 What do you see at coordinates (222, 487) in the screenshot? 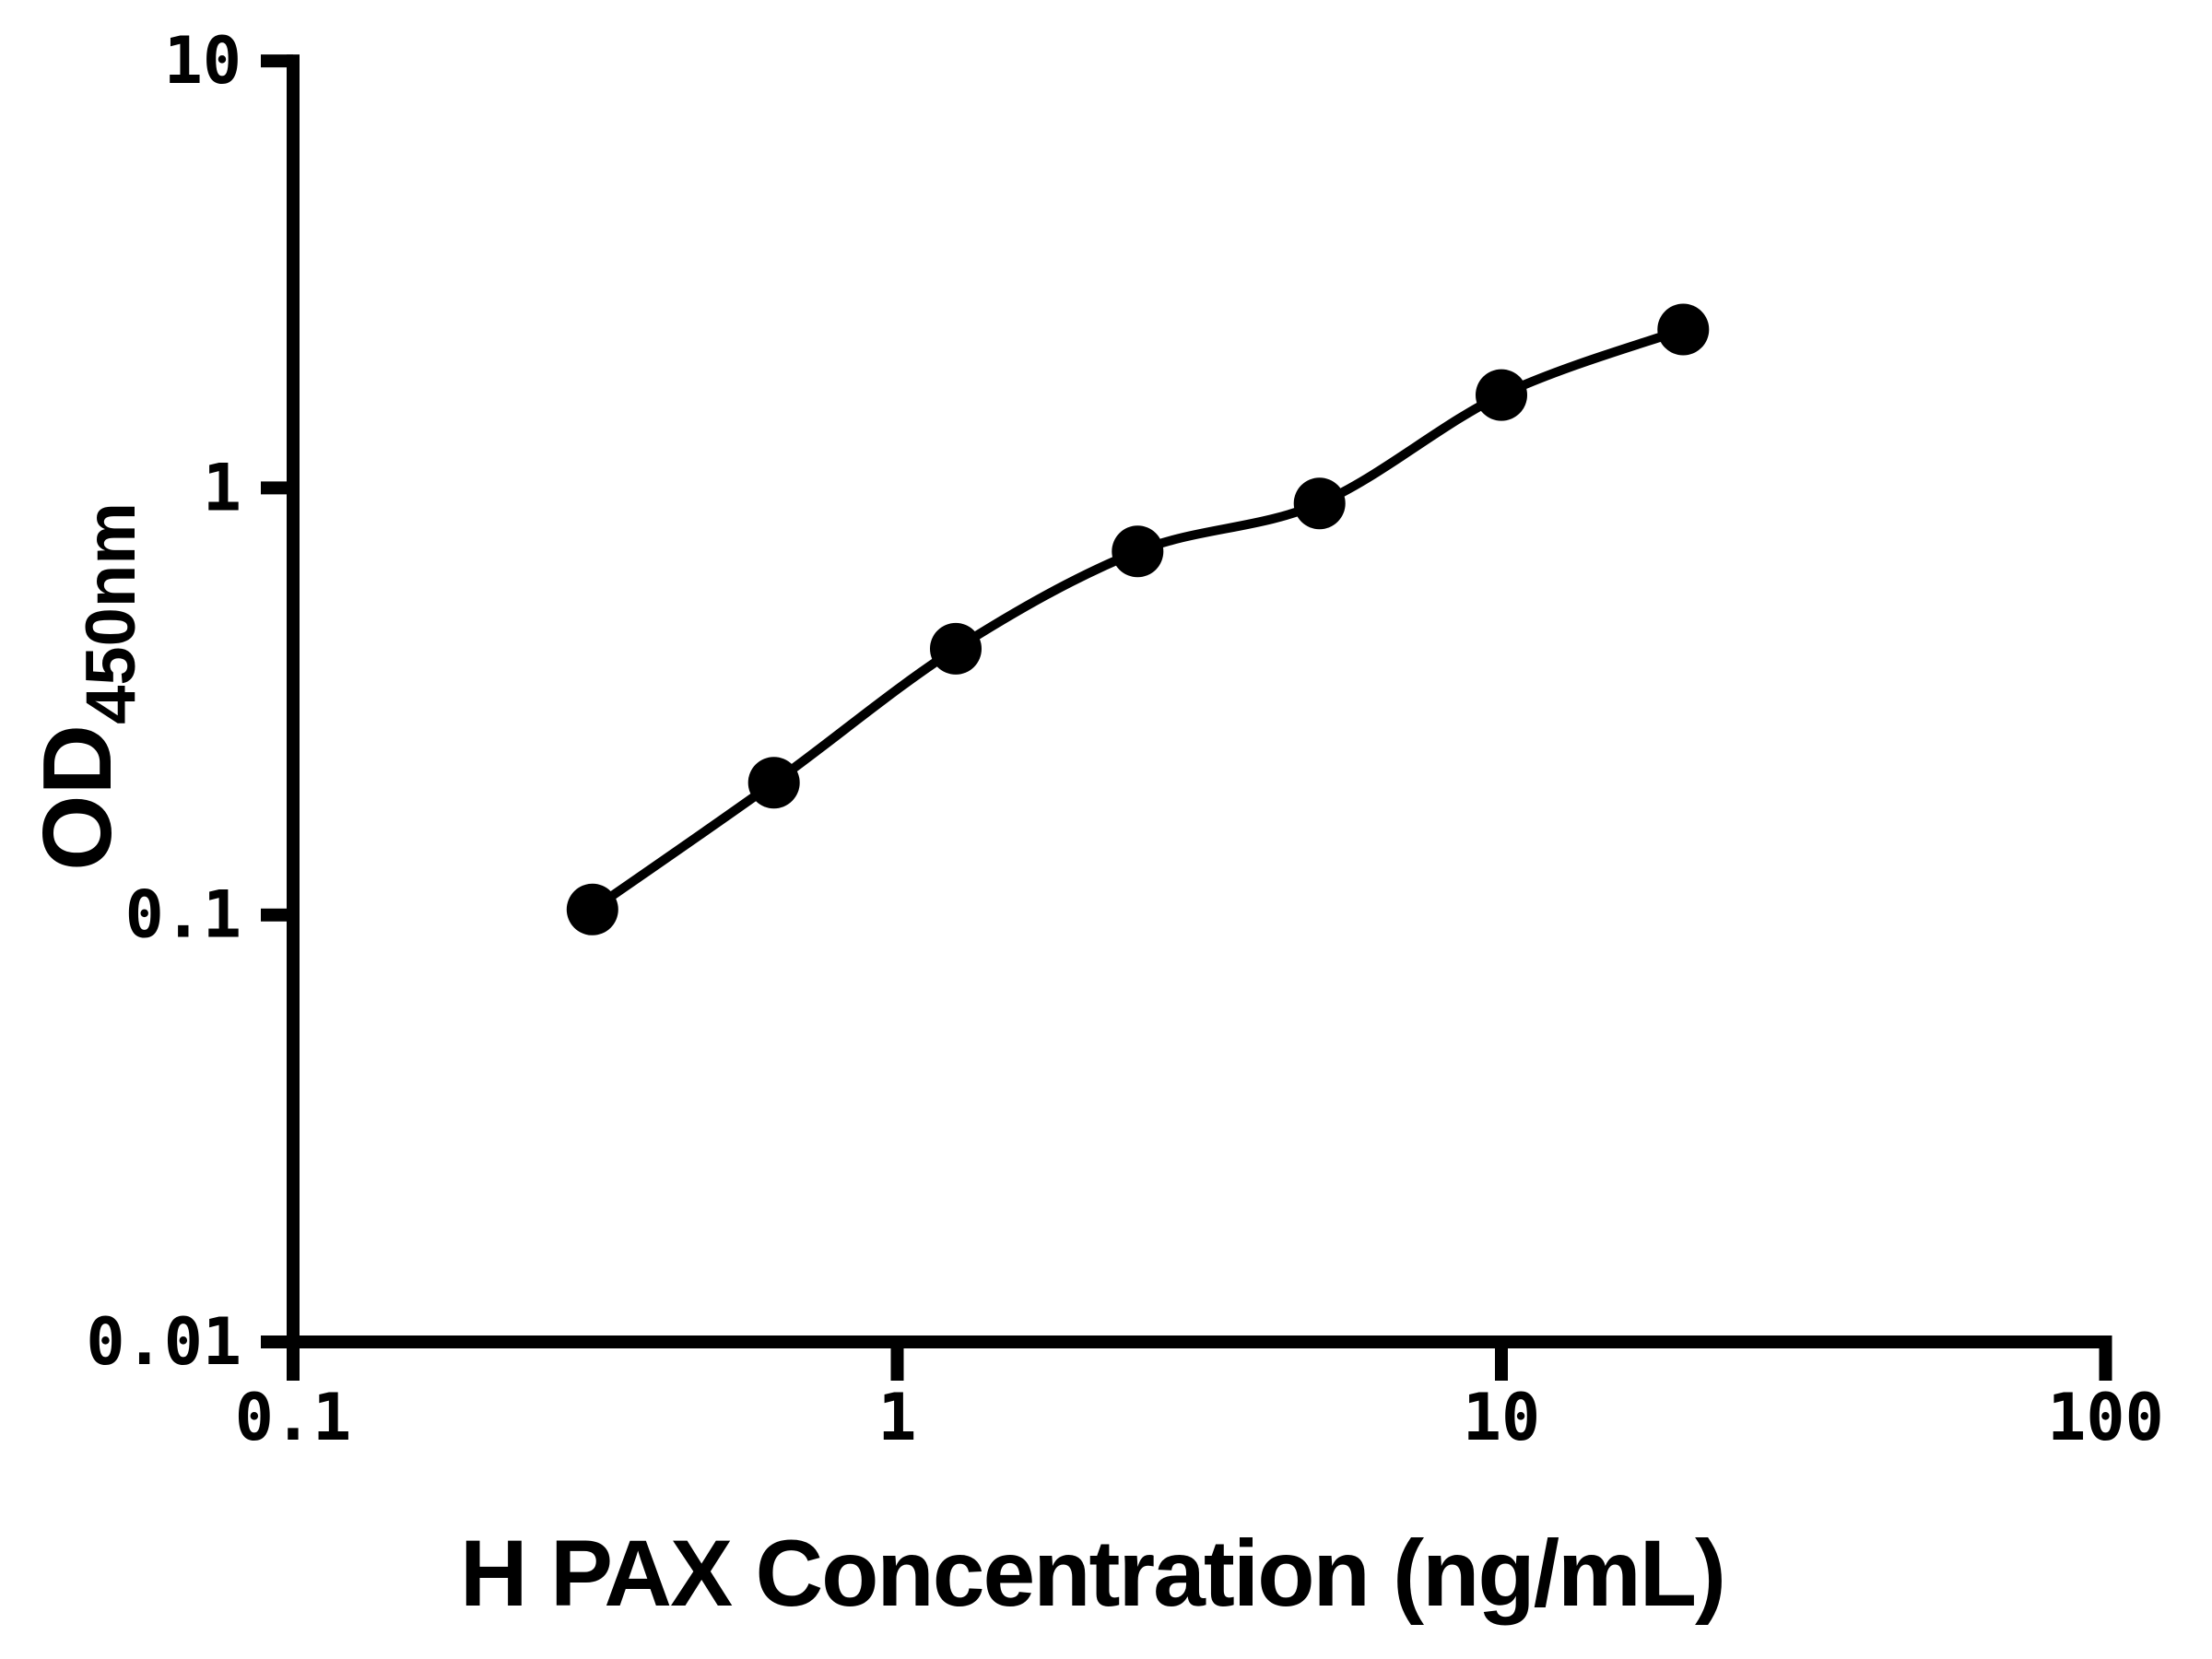
I see `y-tick-label-1: 1` at bounding box center [222, 487].